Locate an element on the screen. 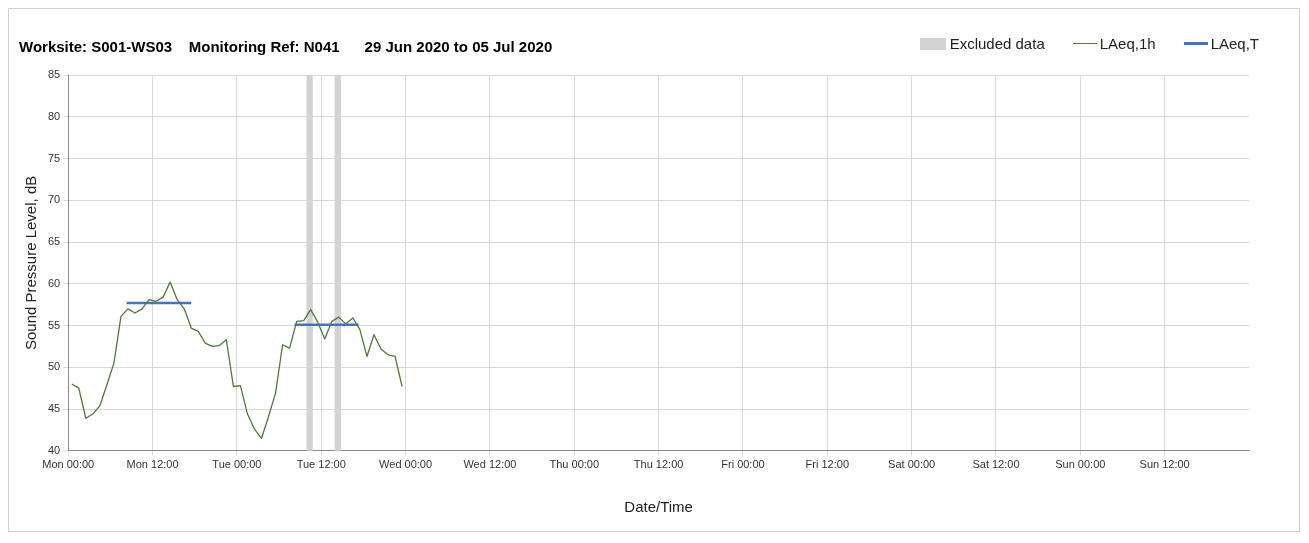 Image resolution: width=1309 pixels, height=543 pixels. legend-label: Excluded data is located at coordinates (997, 43).